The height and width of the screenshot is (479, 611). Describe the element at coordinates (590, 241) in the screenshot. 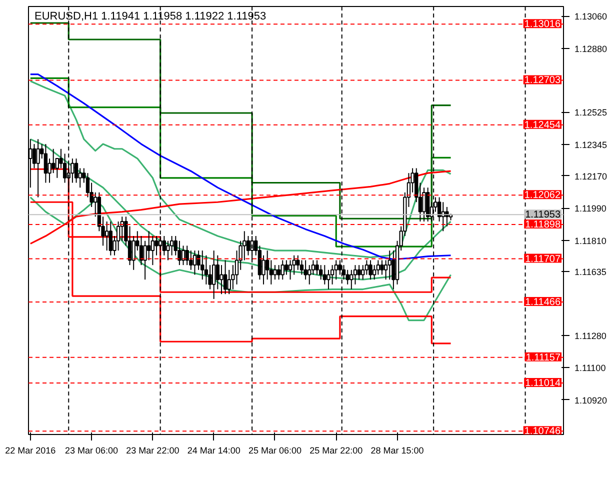

I see `y-tick-label: 1.11810` at that location.